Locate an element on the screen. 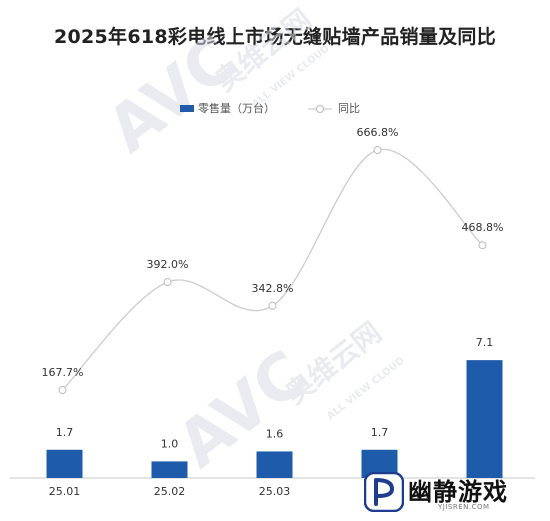 Image resolution: width=550 pixels, height=521 pixels. bar-value-label-5: 7.1 is located at coordinates (485, 342).